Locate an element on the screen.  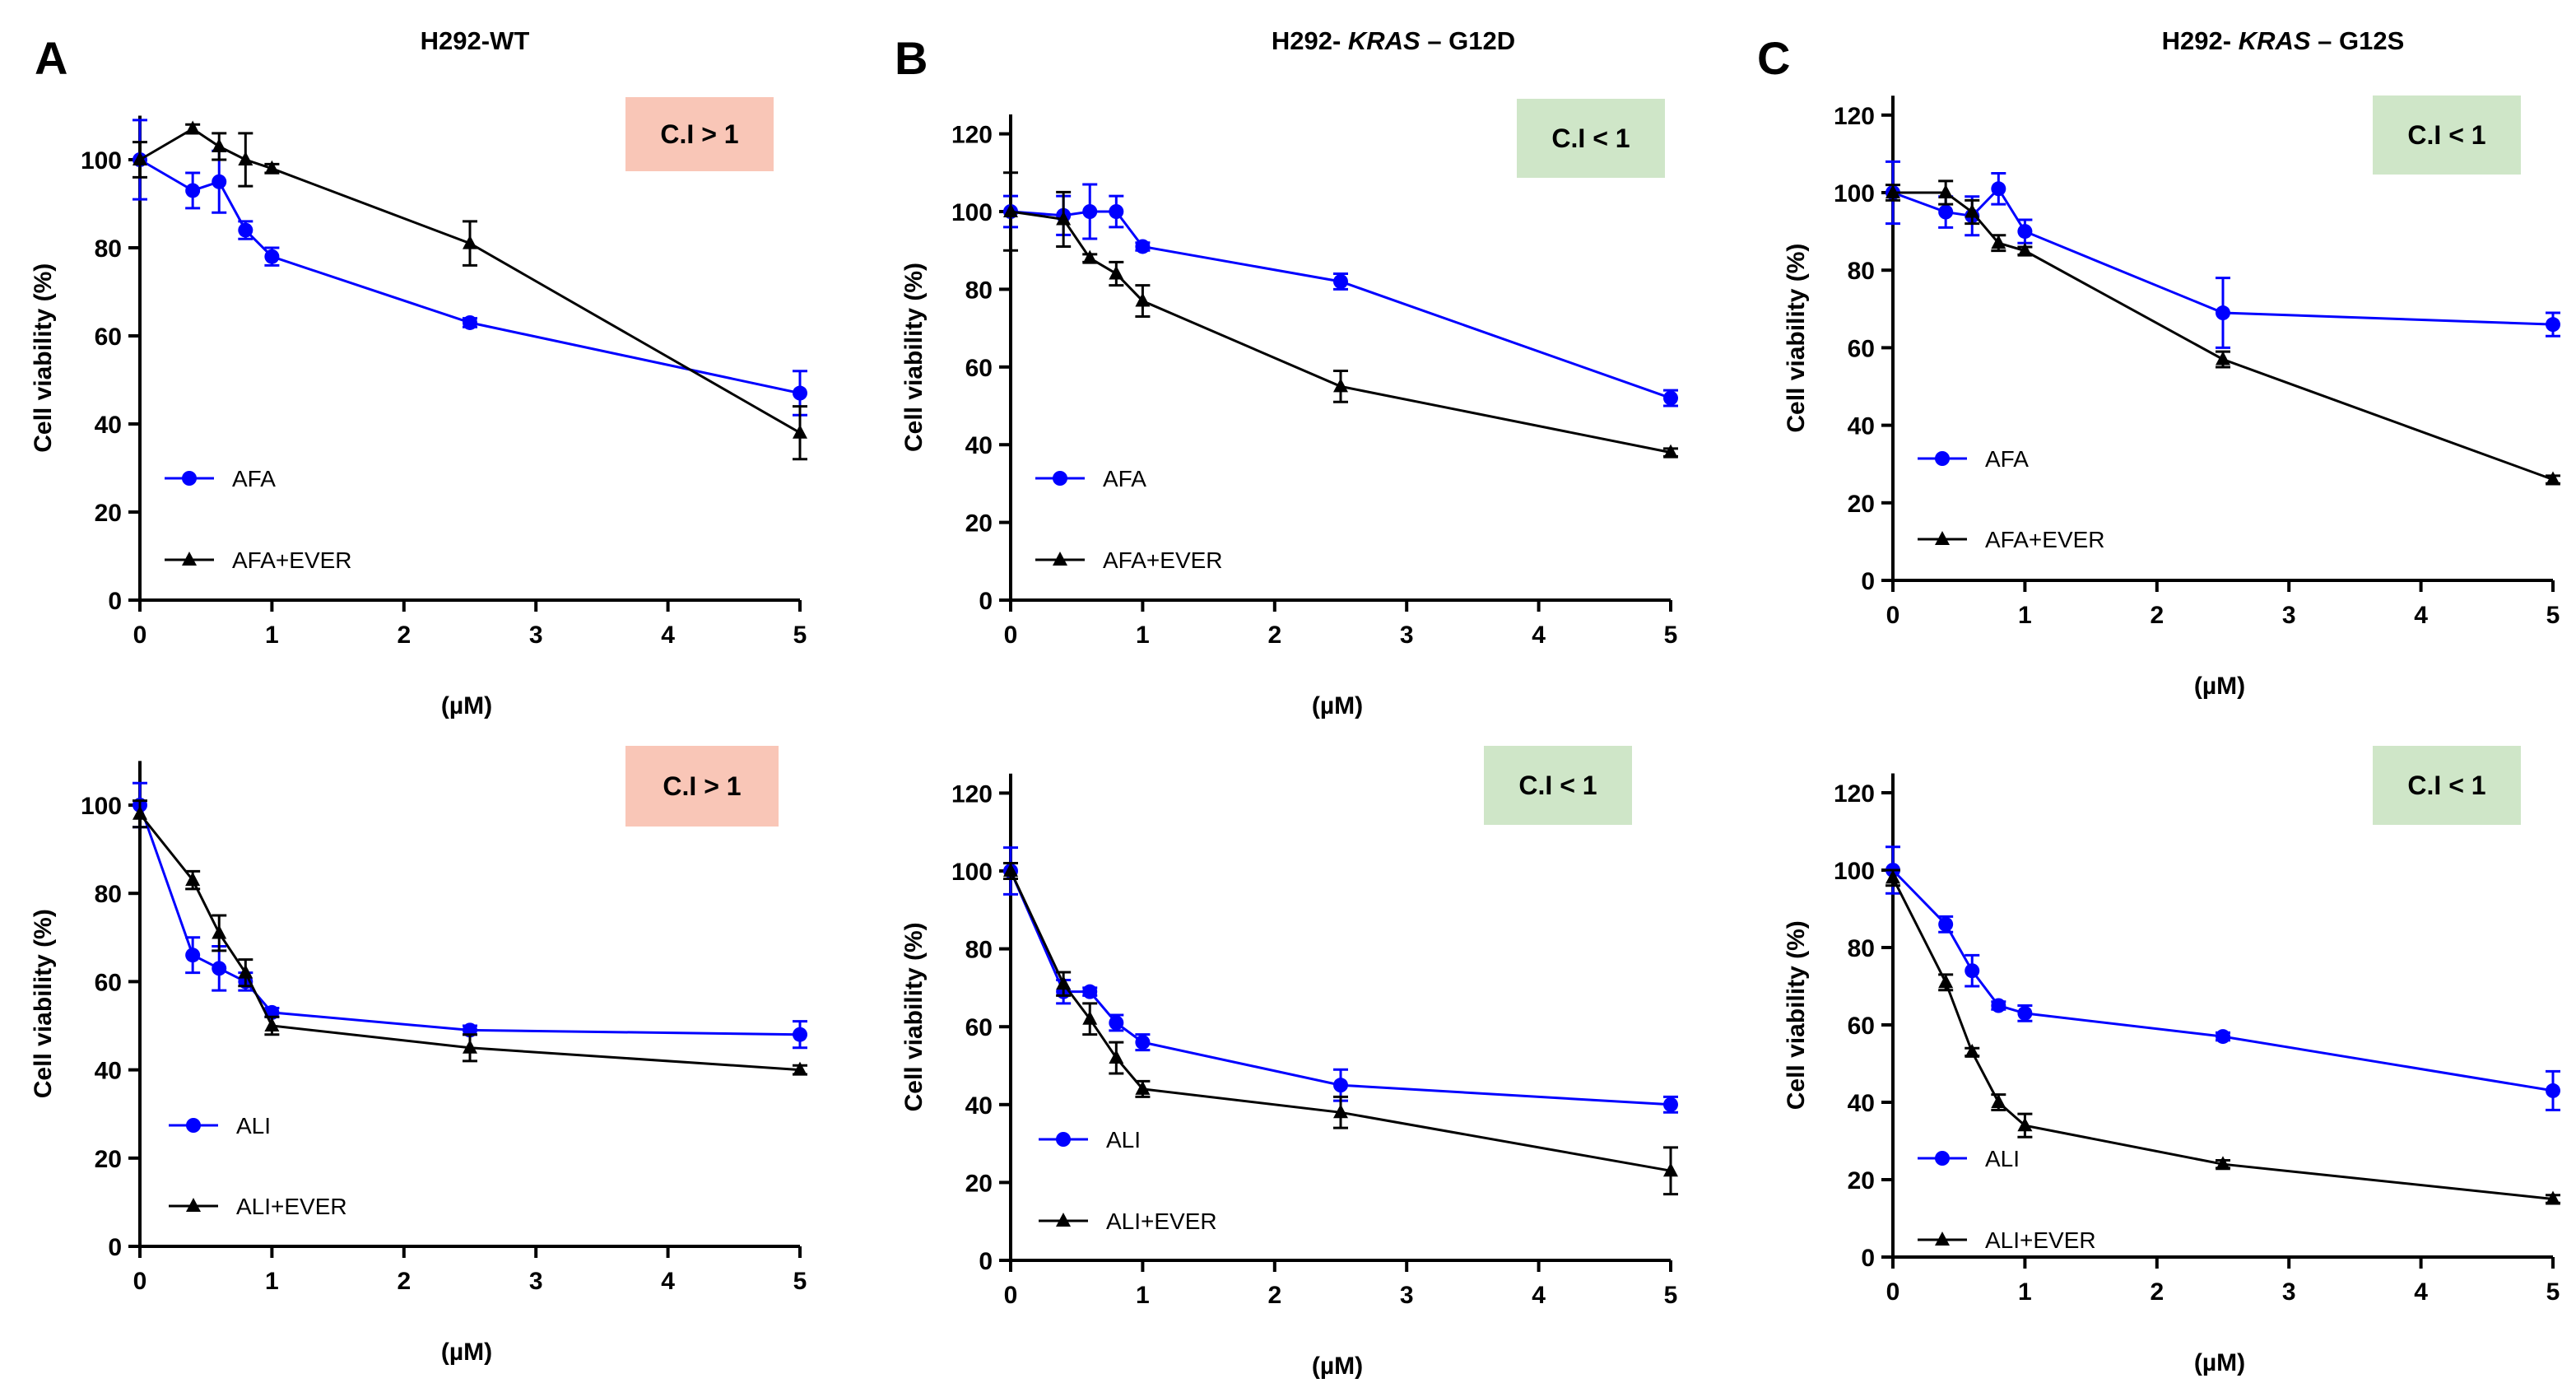
legend-entry: AFA is located at coordinates (1973, 459).